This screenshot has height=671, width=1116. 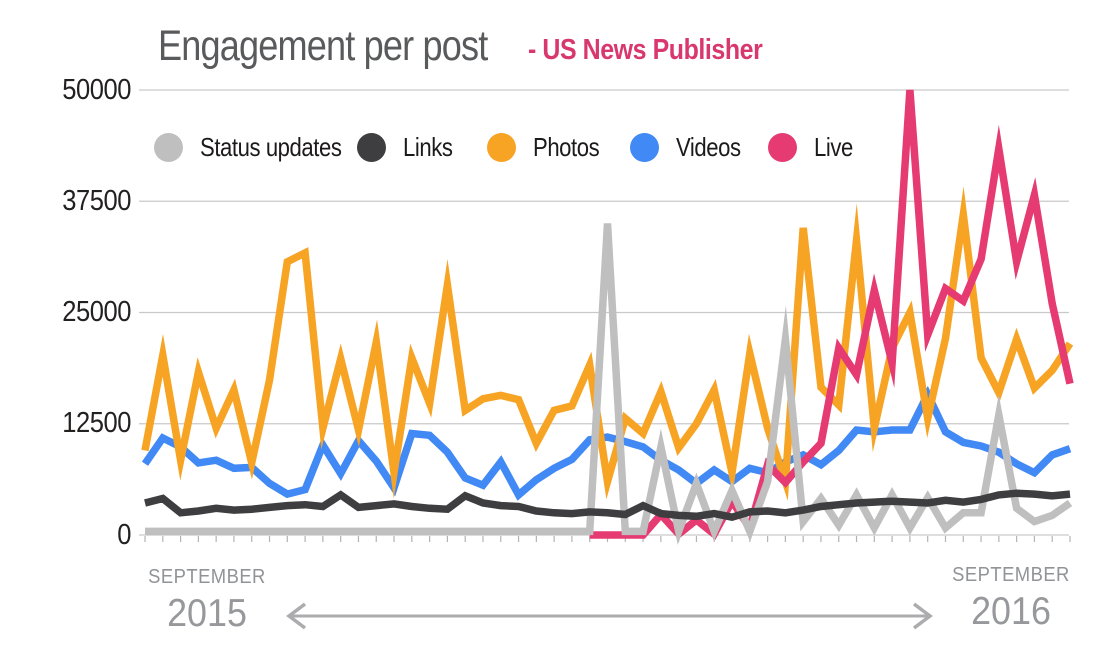 I want to click on legend-label: Videos, so click(x=708, y=146).